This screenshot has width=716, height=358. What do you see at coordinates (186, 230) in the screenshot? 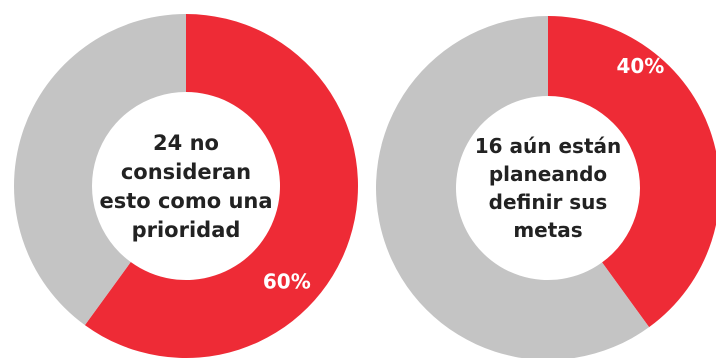
I see `center-text-line: prioridad` at bounding box center [186, 230].